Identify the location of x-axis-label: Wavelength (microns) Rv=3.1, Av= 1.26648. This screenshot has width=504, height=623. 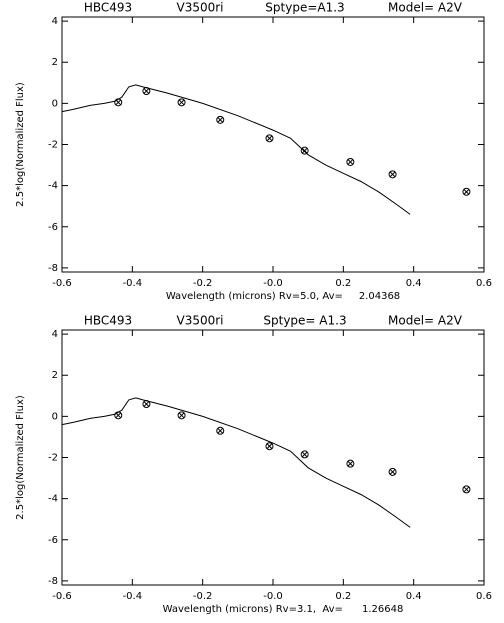
(283, 609).